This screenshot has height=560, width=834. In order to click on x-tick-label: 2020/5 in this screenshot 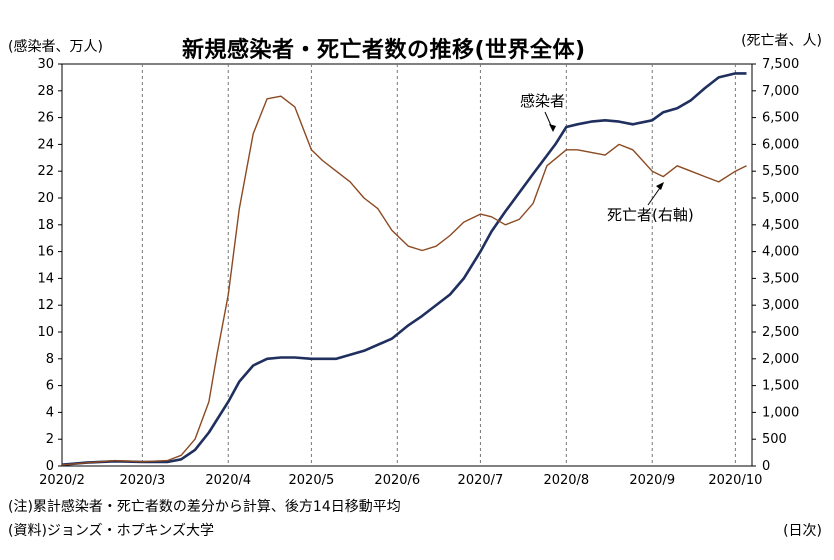, I will do `click(312, 480)`.